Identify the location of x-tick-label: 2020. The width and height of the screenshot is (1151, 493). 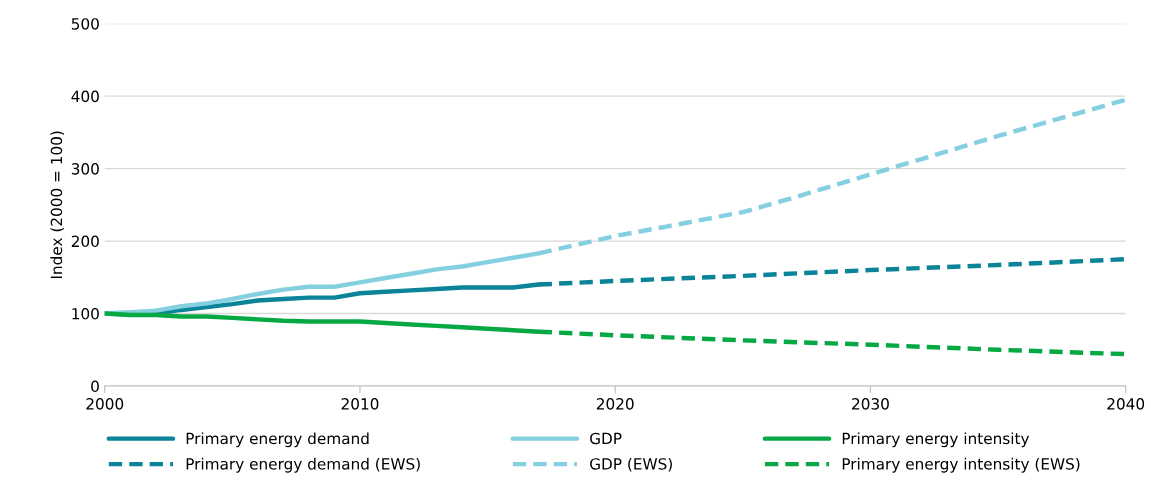
(615, 404).